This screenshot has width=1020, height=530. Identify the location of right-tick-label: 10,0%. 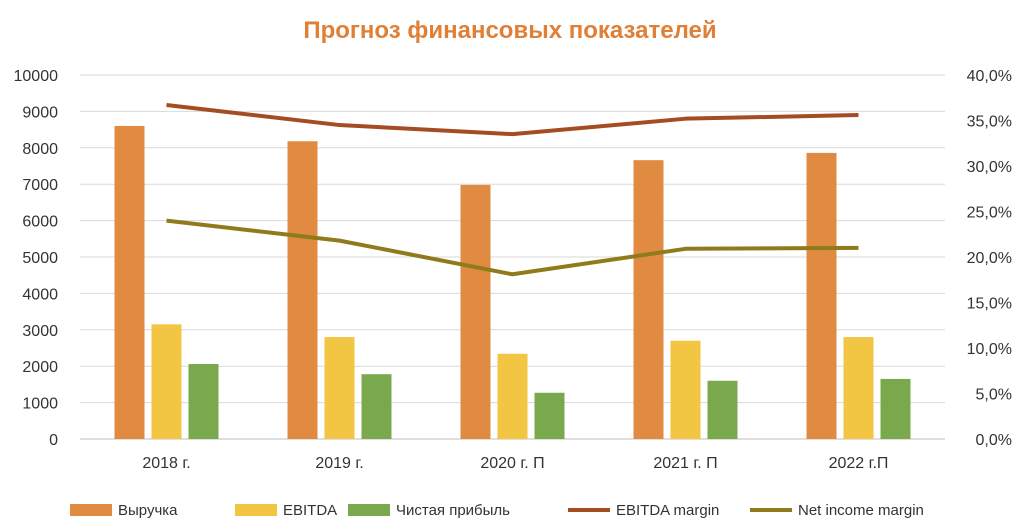
(989, 349).